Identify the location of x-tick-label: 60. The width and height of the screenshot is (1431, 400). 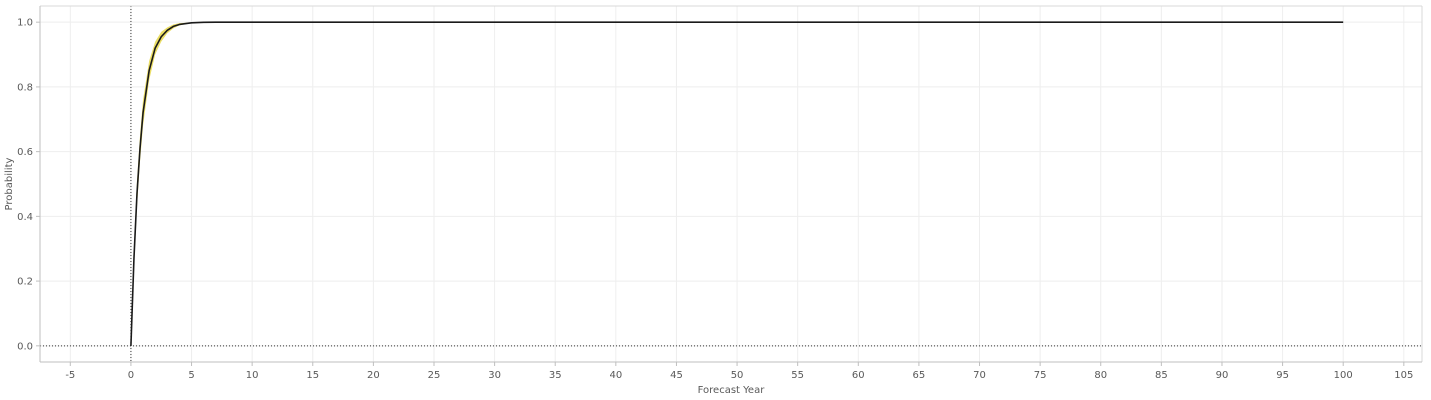
(858, 375).